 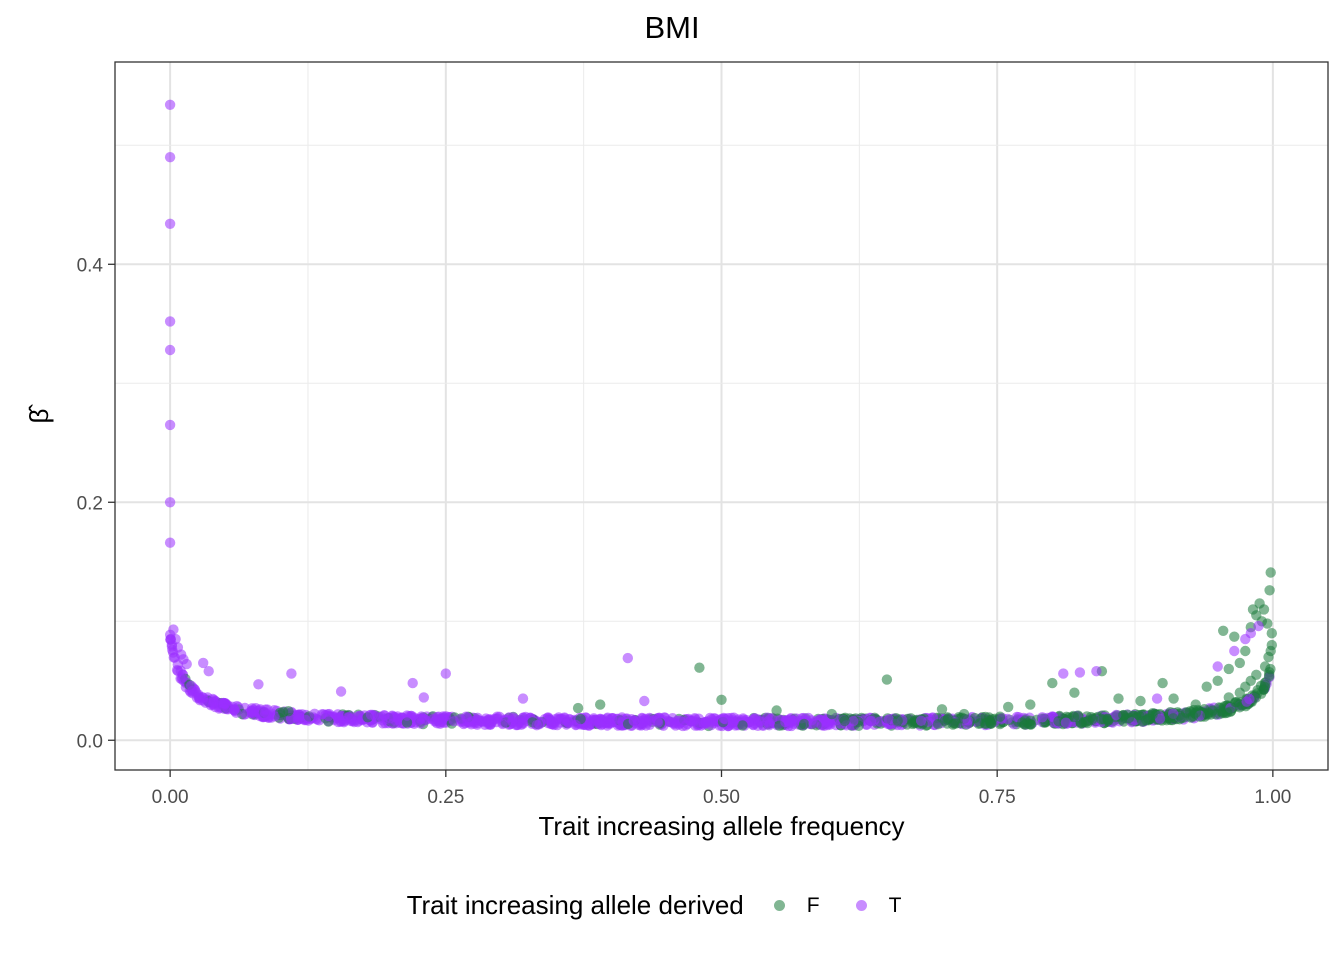 I want to click on x-tick-label: 0.25, so click(x=445, y=797).